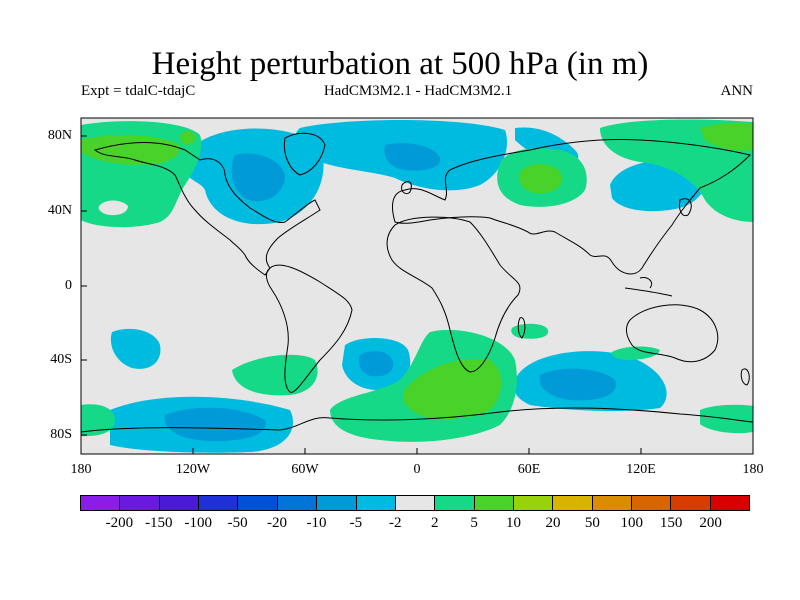  Describe the element at coordinates (753, 469) in the screenshot. I see `lon-label-180e: 180` at that location.